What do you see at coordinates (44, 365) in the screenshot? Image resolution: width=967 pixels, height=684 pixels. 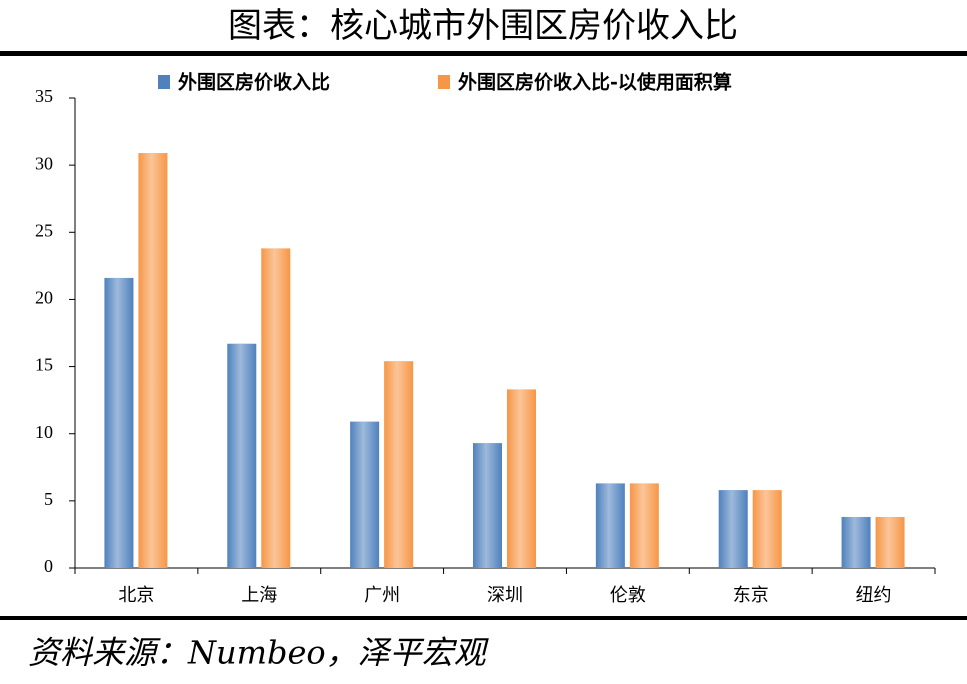 I see `y-tick-label: 15` at bounding box center [44, 365].